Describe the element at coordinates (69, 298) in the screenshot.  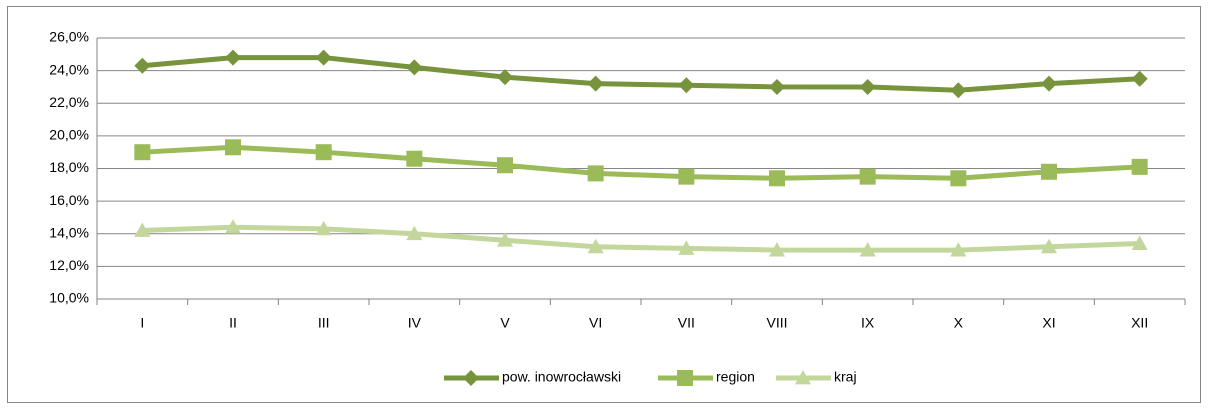
I see `y-tick-label: 10,0%` at that location.